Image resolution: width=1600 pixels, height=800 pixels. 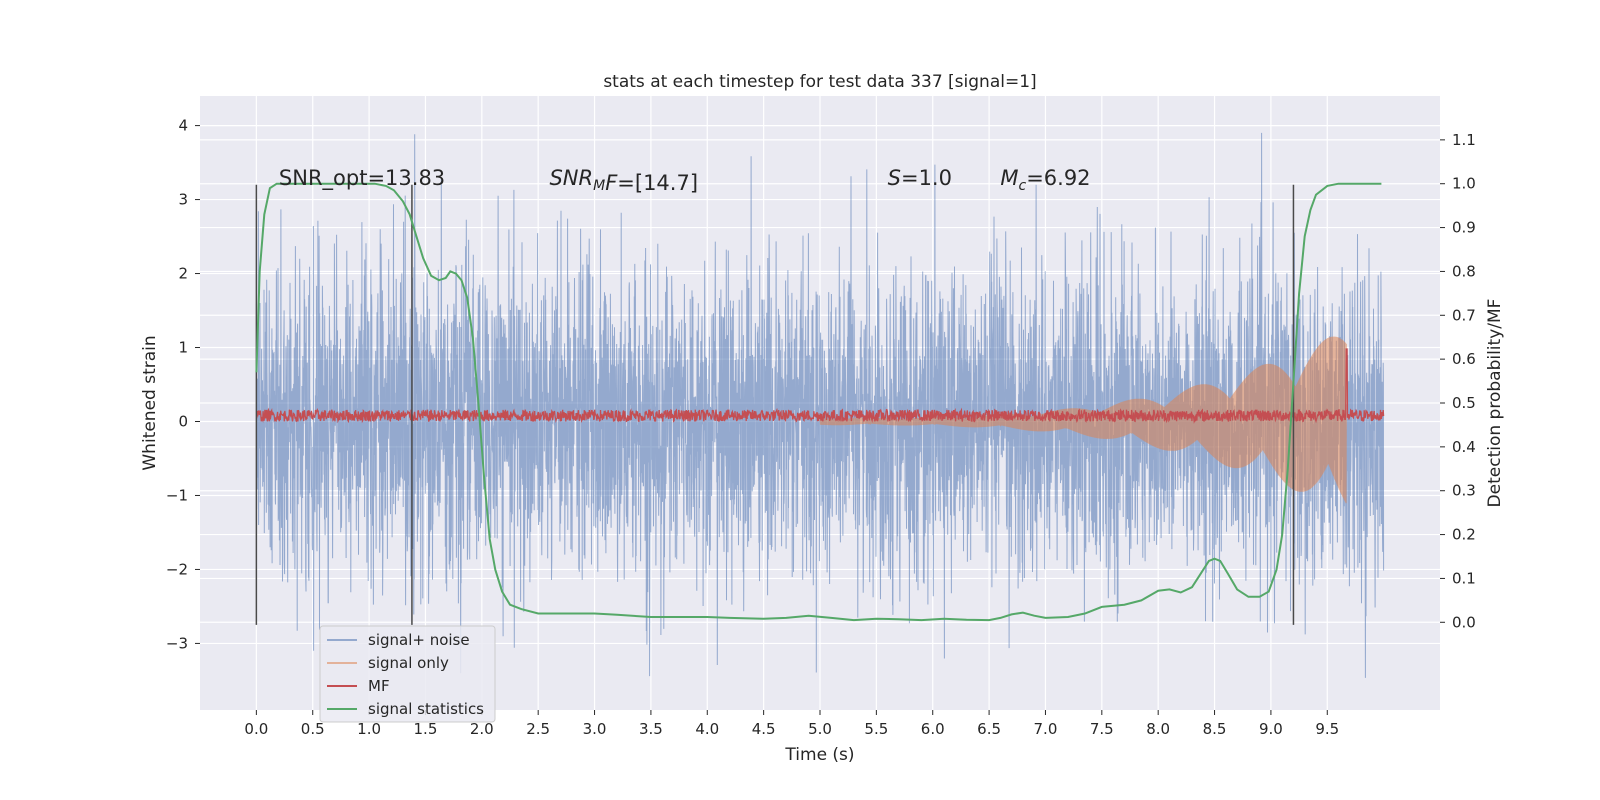 I want to click on y-tick-label: 2, so click(x=183, y=274).